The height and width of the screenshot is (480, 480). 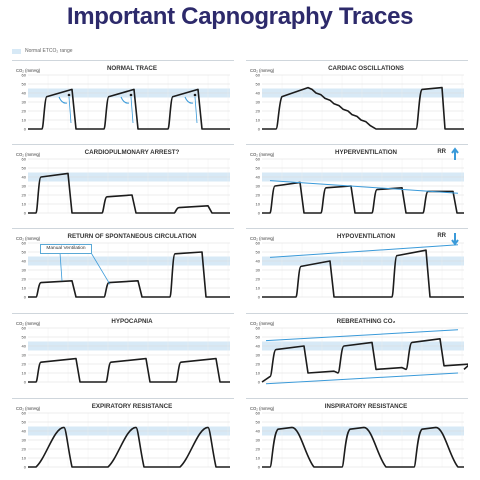 What do you see at coordinates (123, 352) in the screenshot?
I see `panel-hypocapnia: 60 50 40 30 20 10 0 CO₂ (mmHg) HYPOCAPNIA` at bounding box center [123, 352].